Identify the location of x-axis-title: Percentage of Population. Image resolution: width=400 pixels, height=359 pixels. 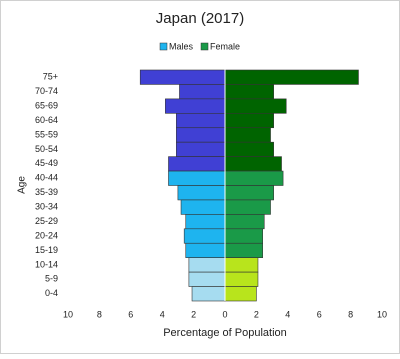
(225, 333).